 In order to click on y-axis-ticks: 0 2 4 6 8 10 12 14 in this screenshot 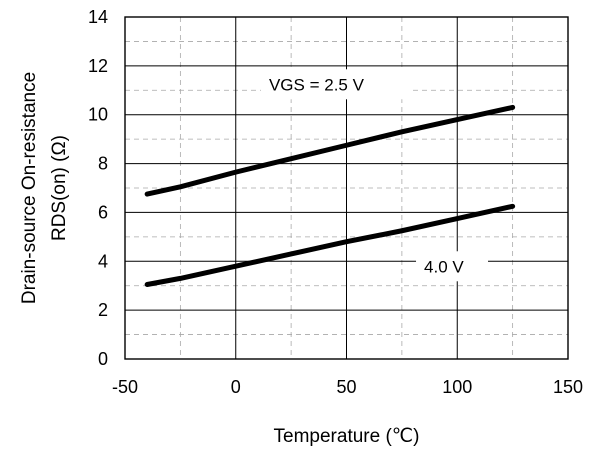, I will do `click(98, 188)`.